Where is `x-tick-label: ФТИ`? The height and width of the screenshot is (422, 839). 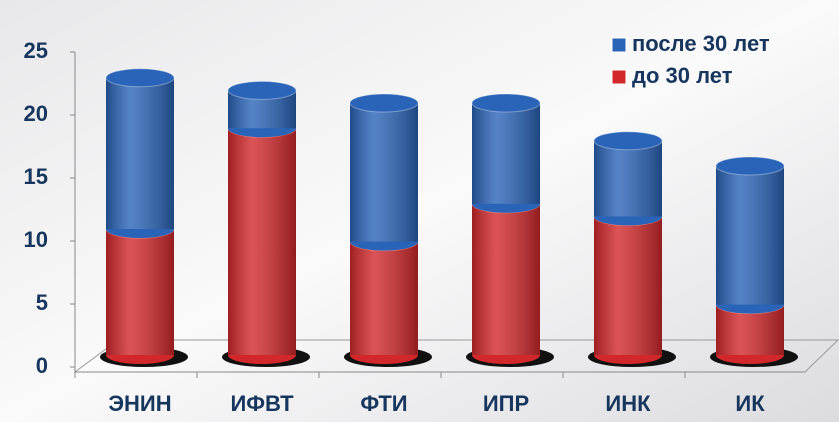
x-tick-label: ФТИ is located at coordinates (383, 403).